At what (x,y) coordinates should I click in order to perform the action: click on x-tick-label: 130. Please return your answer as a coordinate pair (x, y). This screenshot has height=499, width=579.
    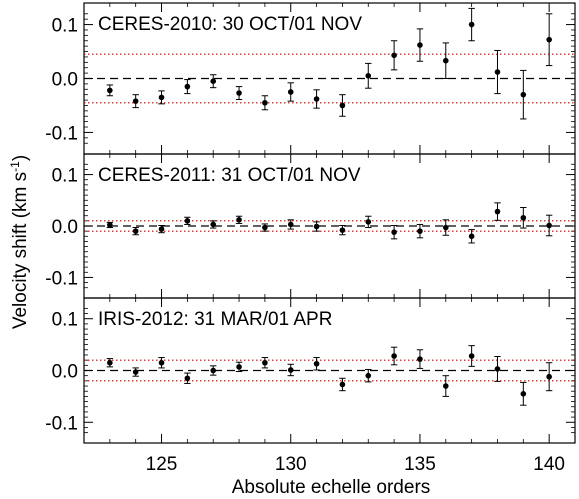
    Looking at the image, I should click on (291, 464).